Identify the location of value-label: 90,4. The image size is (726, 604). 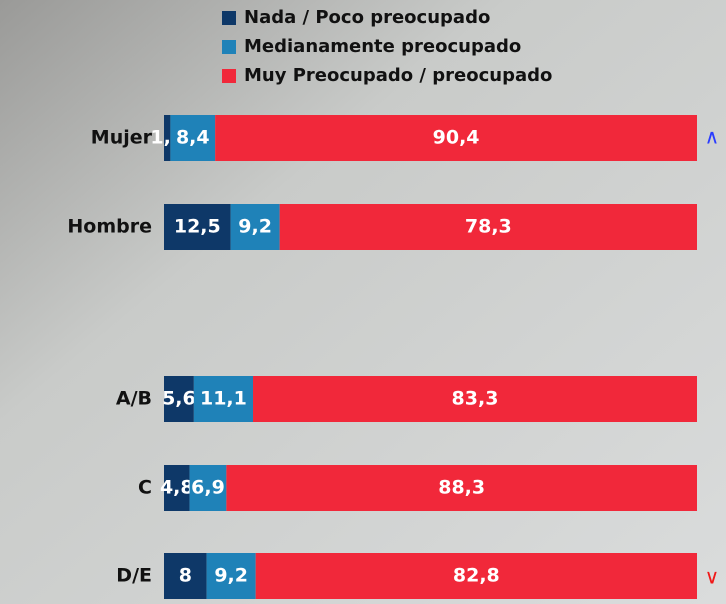
(456, 138).